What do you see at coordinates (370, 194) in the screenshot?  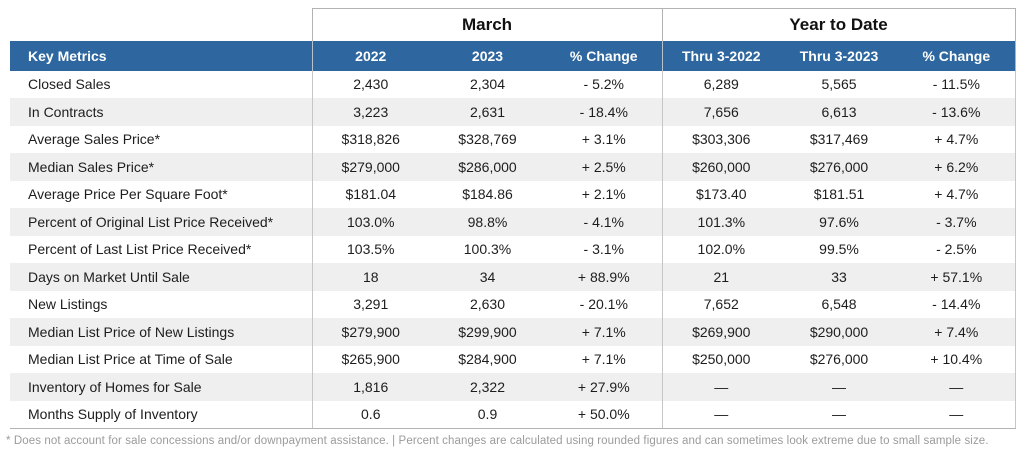 I see `value-cell: $181.04` at bounding box center [370, 194].